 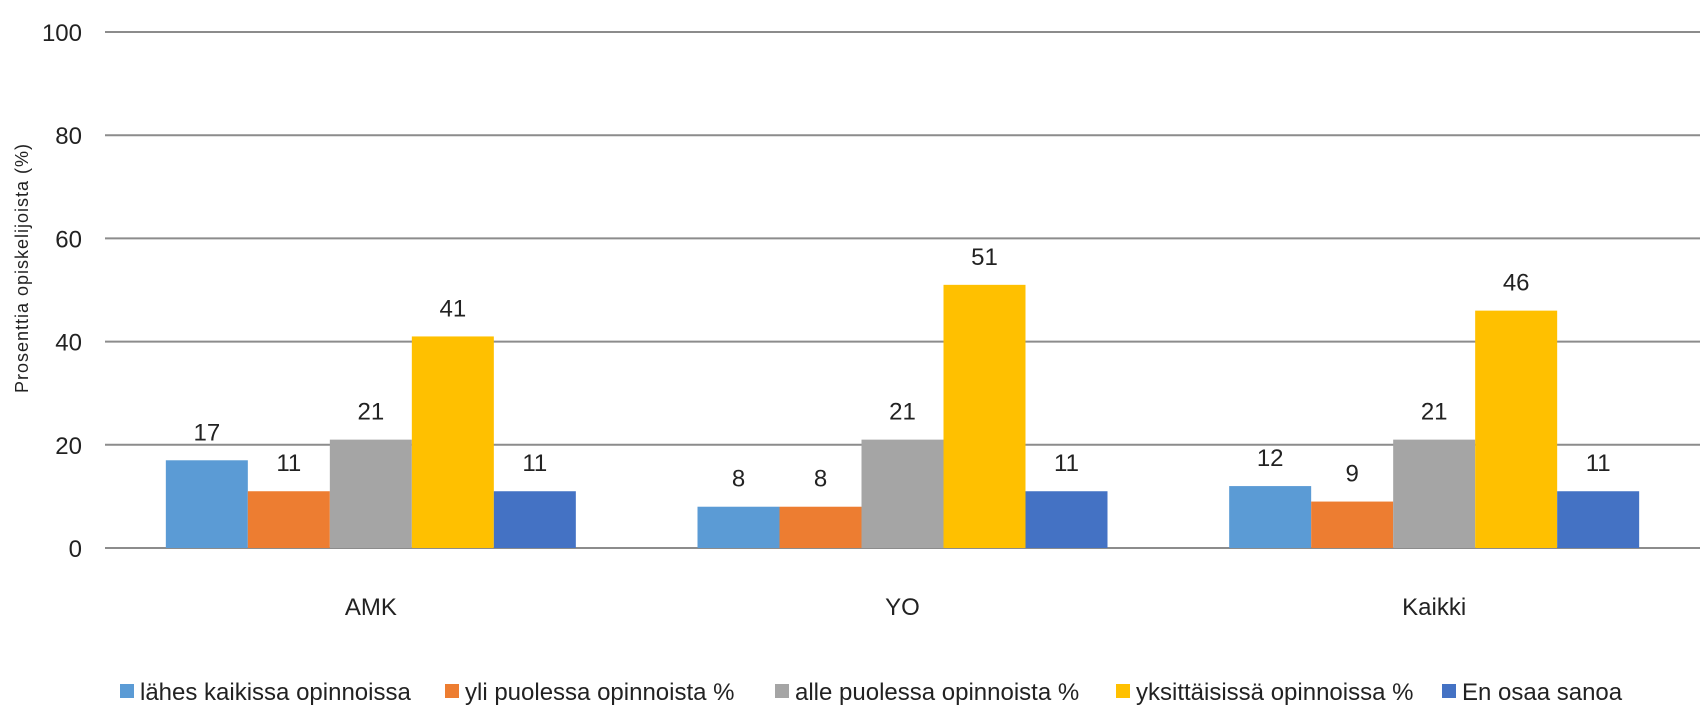 I want to click on data-label: 12, so click(x=1270, y=458).